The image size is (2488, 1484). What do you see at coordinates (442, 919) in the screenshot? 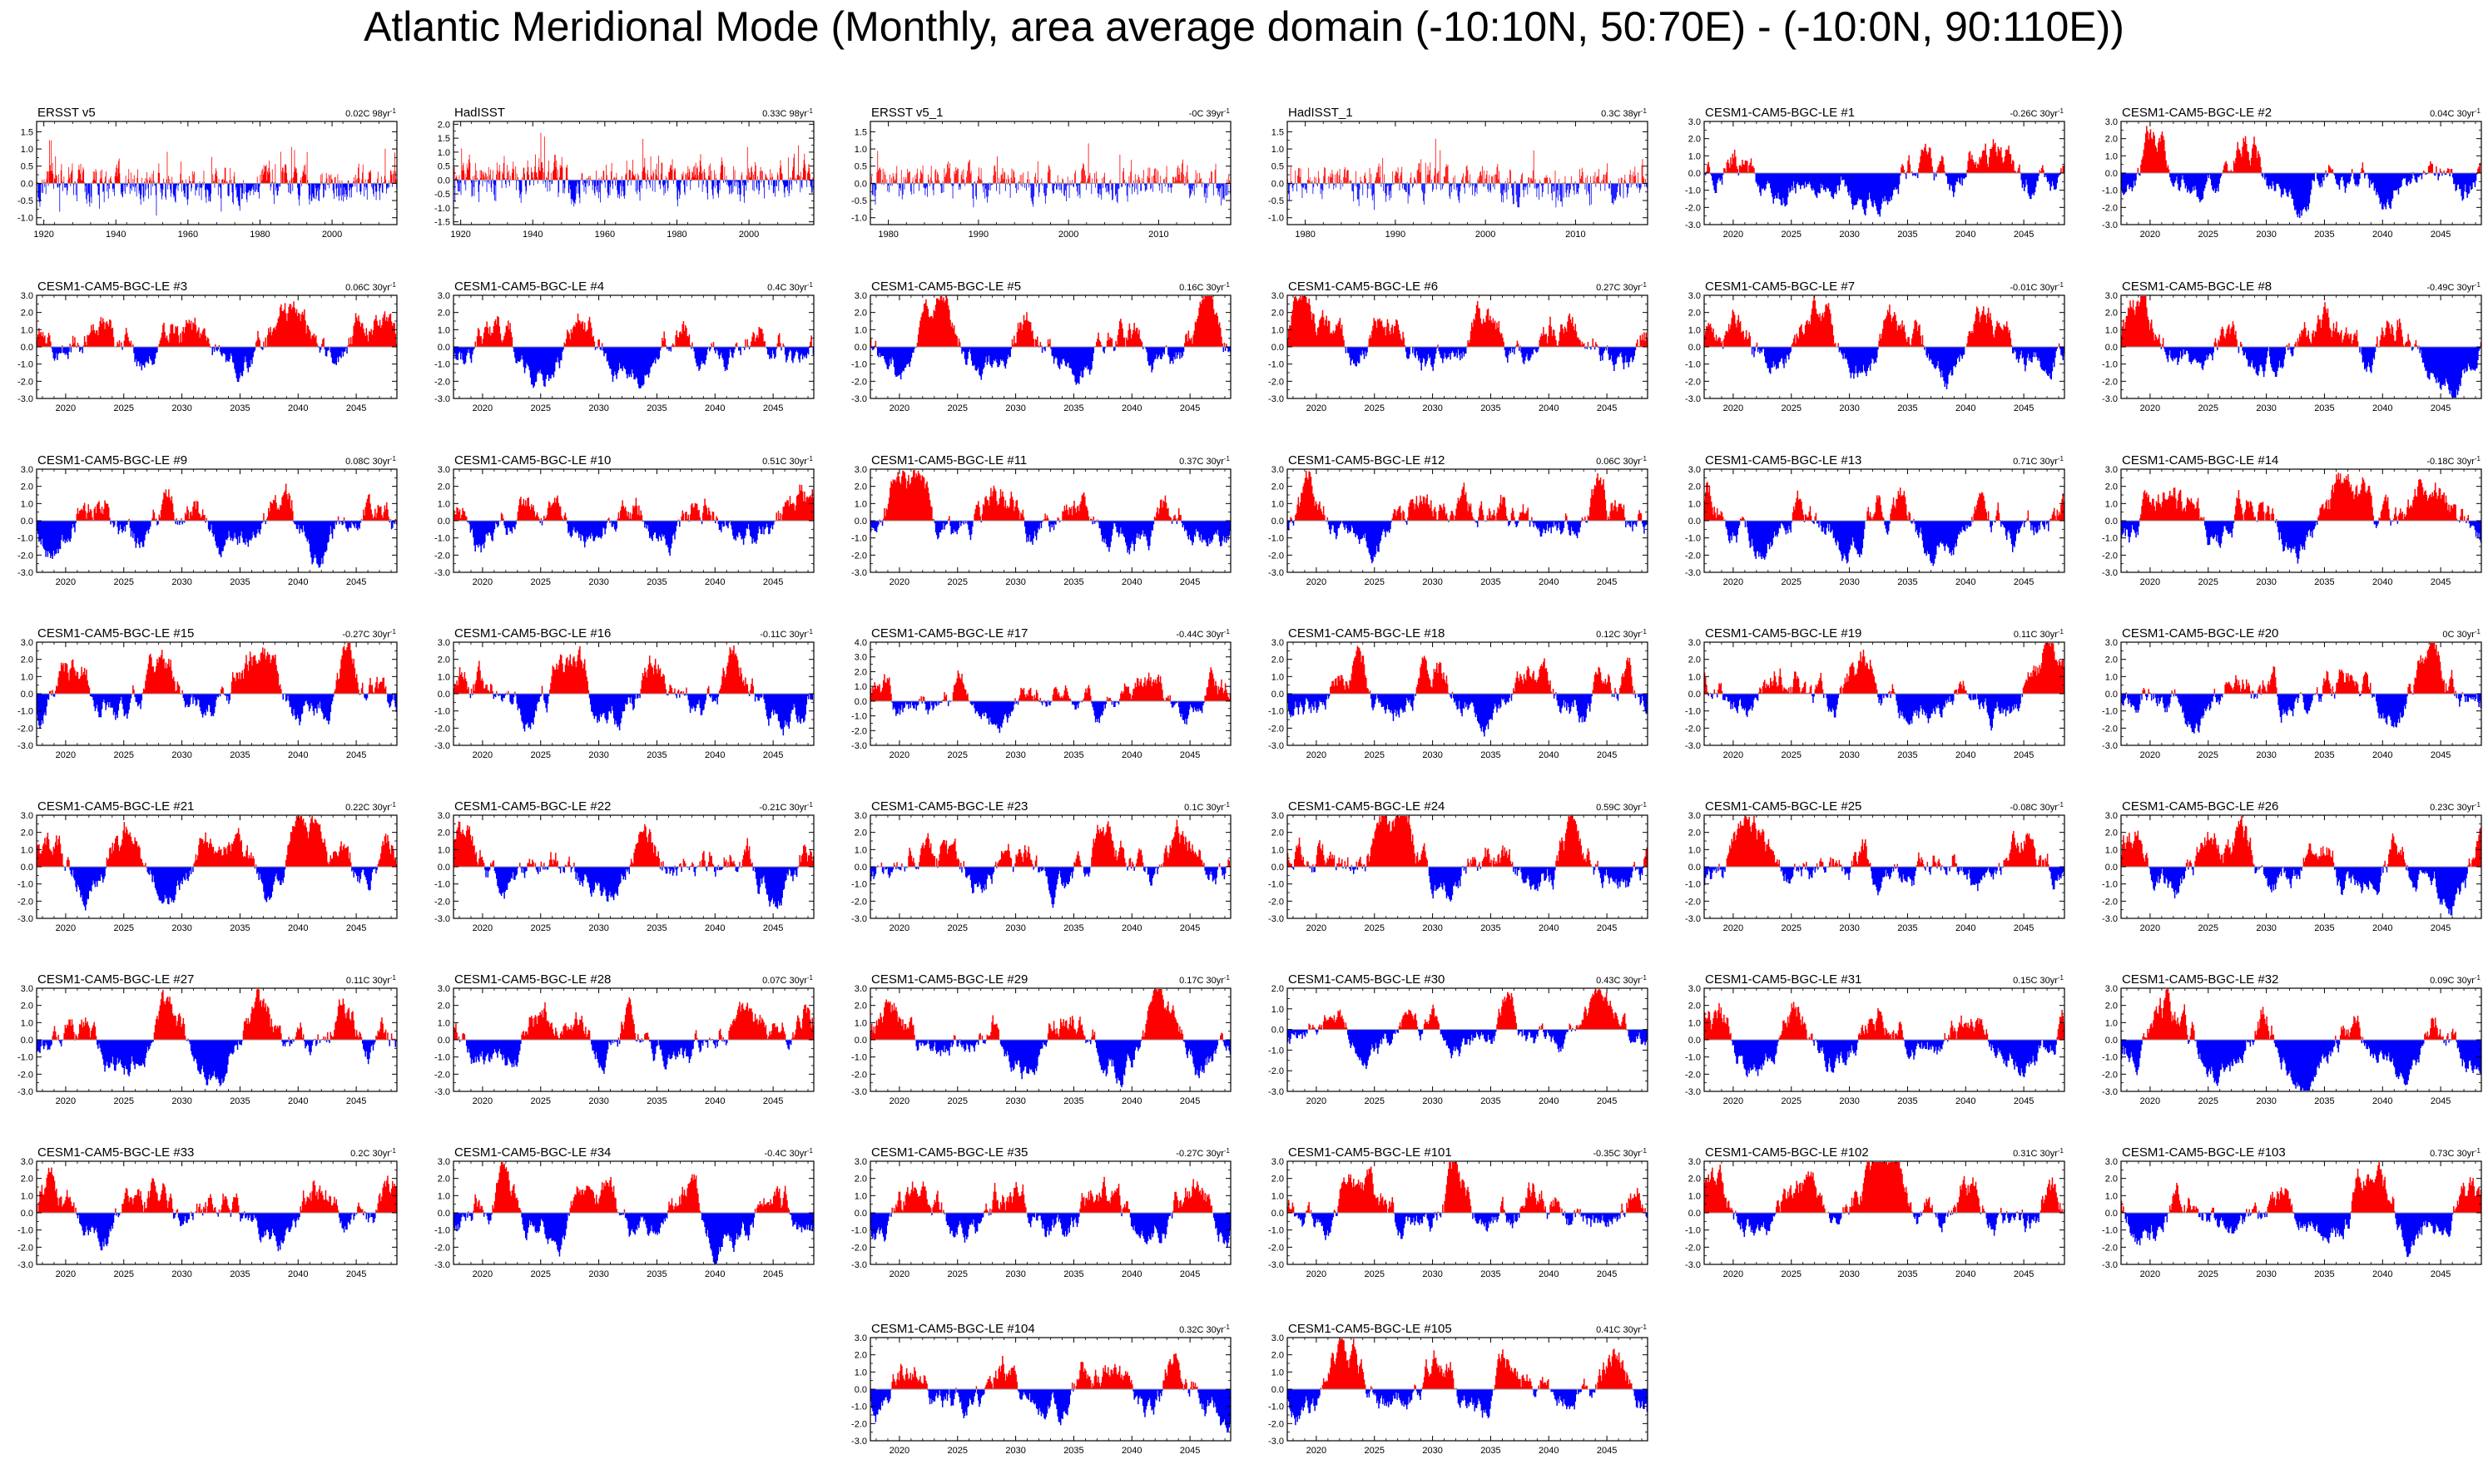
I see `panel-26-ytick-label: -3.0` at bounding box center [442, 919].